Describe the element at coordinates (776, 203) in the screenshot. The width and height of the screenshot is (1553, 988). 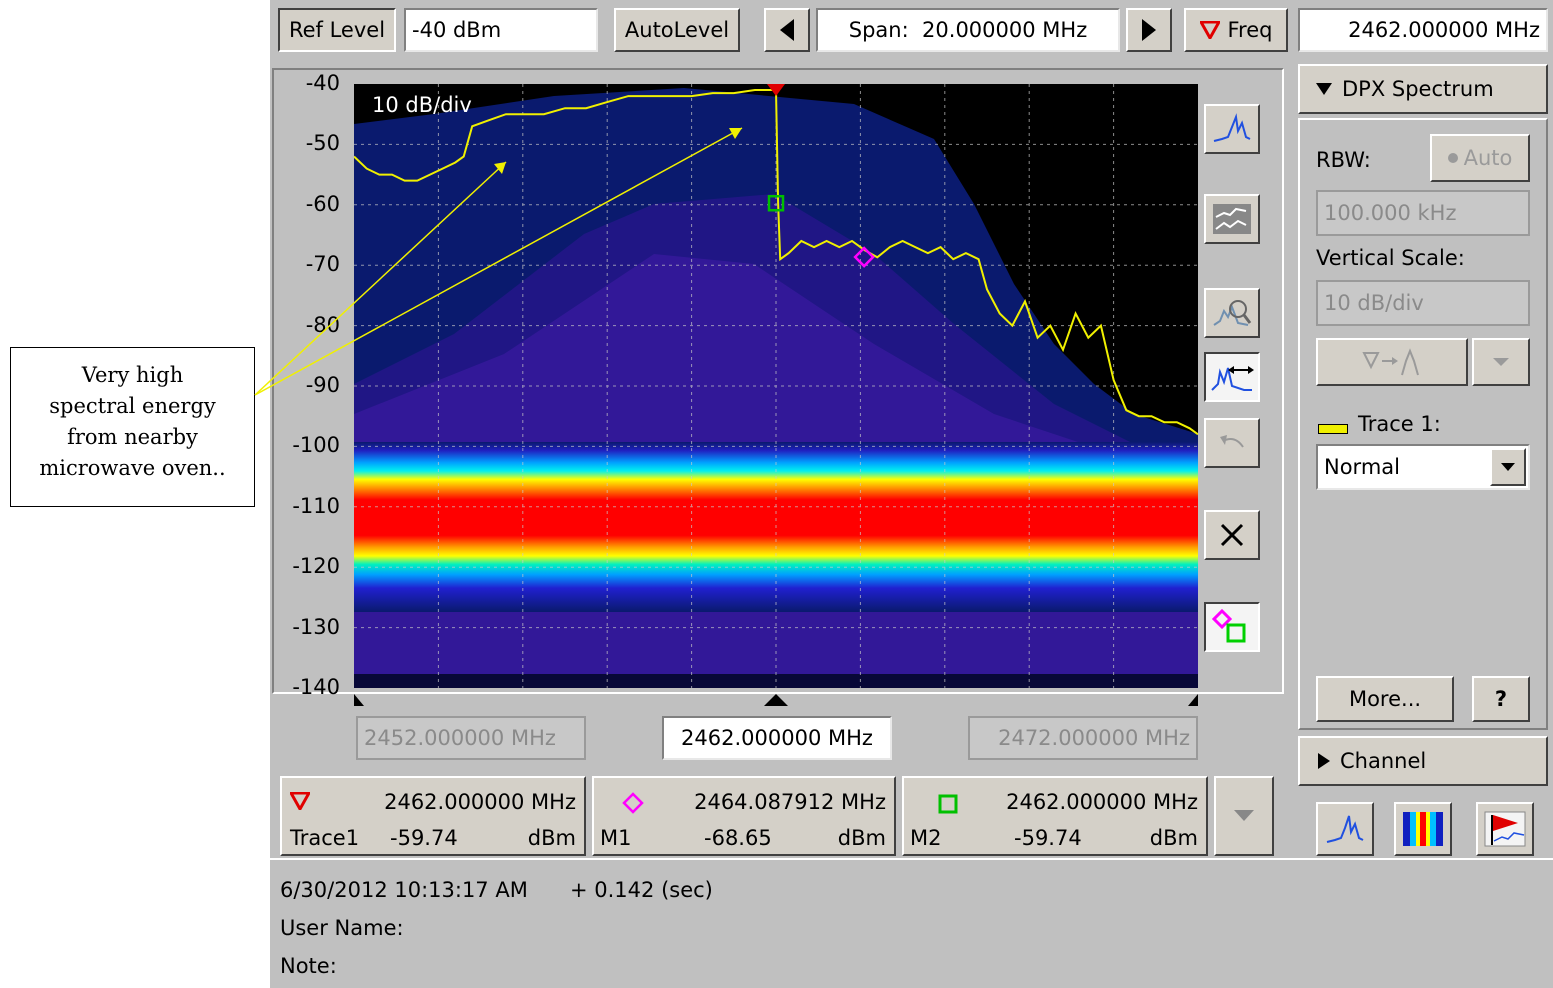
I see `marker-m2` at that location.